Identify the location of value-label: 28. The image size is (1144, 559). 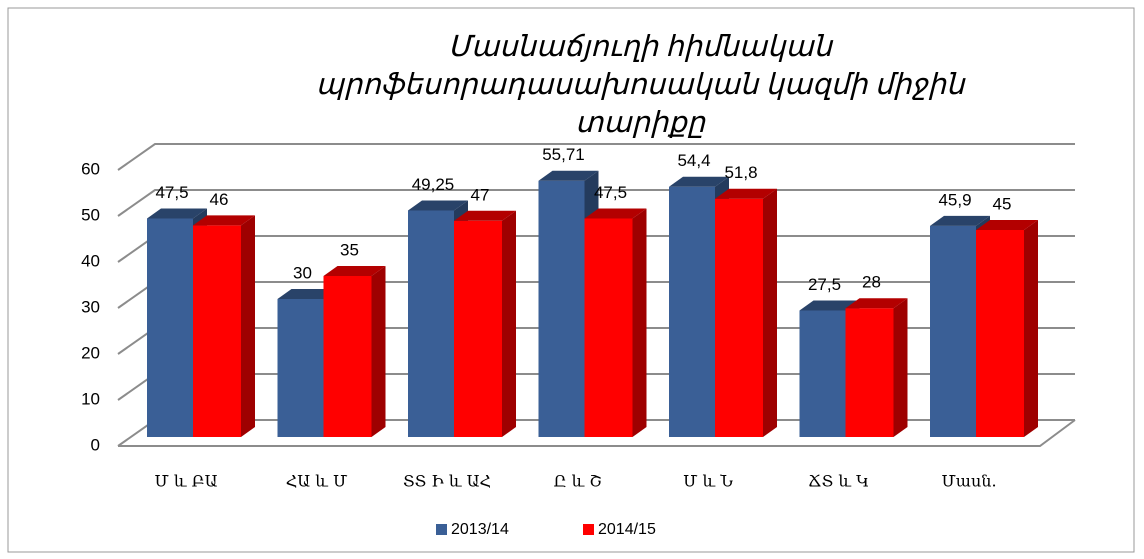
(871, 282).